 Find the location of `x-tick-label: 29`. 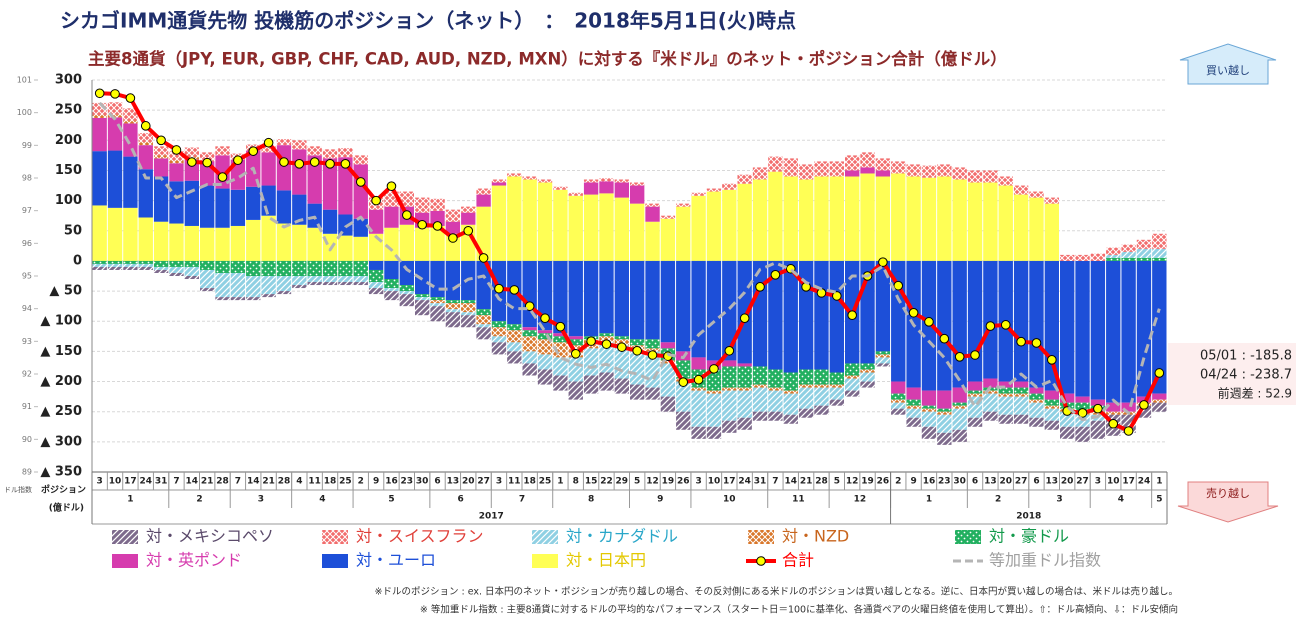

x-tick-label: 29 is located at coordinates (622, 482).